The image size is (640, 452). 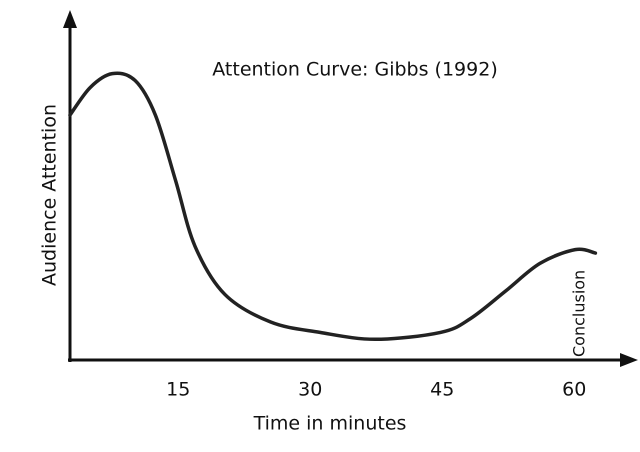 What do you see at coordinates (442, 390) in the screenshot?
I see `x-tick-label: 45` at bounding box center [442, 390].